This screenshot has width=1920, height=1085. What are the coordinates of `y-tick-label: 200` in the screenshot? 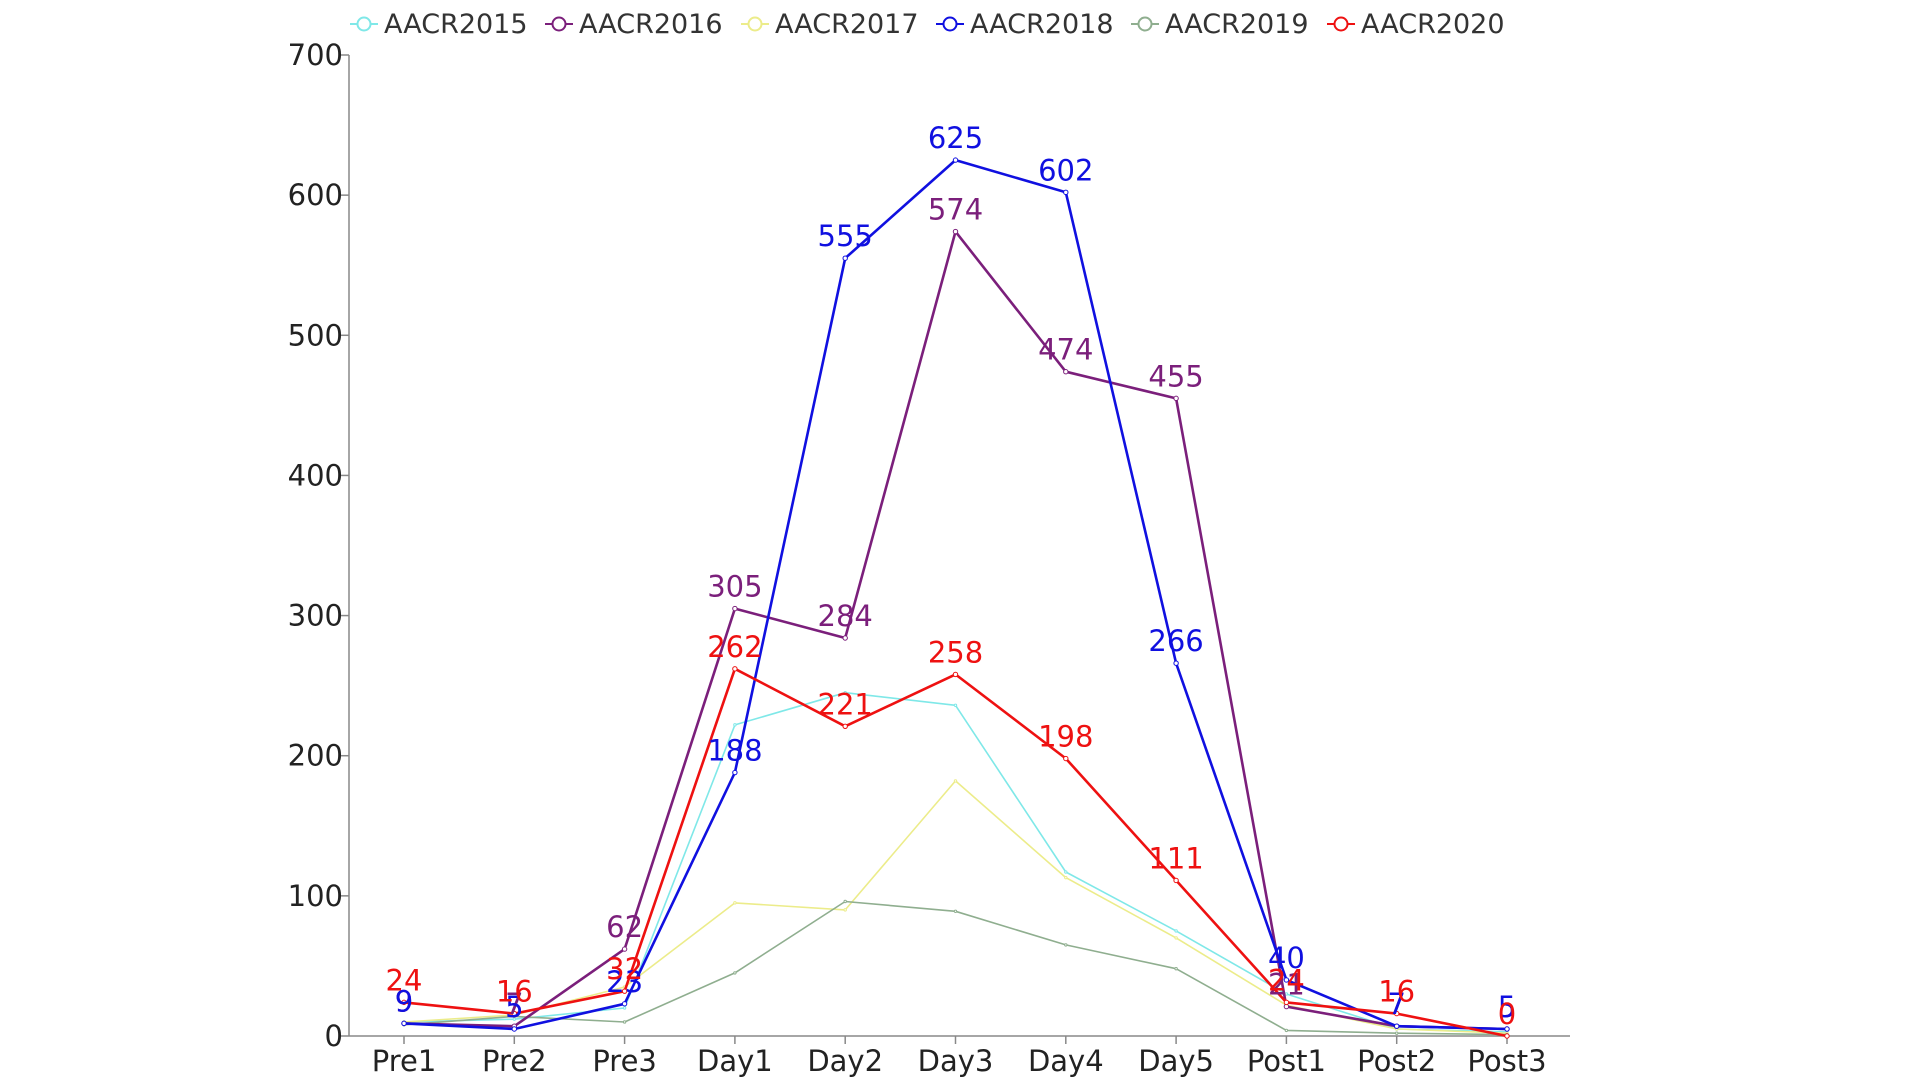 It's located at (315, 756).